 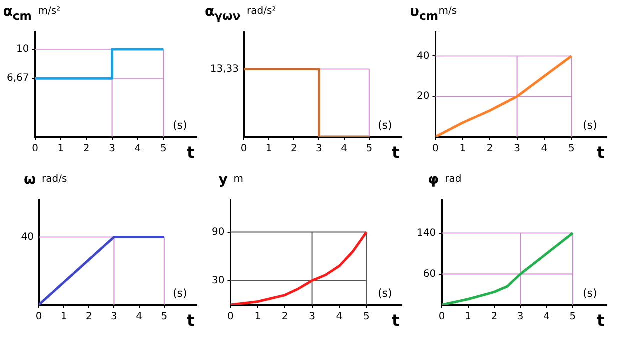 I want to click on y-axis-title: α$_{cm}$, so click(x=17, y=13).